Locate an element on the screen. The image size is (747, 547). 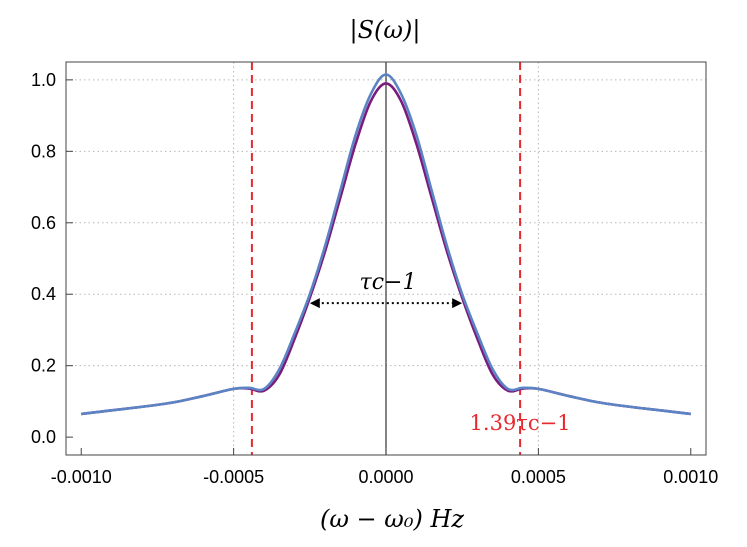
y-tick-label: 0.4 is located at coordinates (43, 294).